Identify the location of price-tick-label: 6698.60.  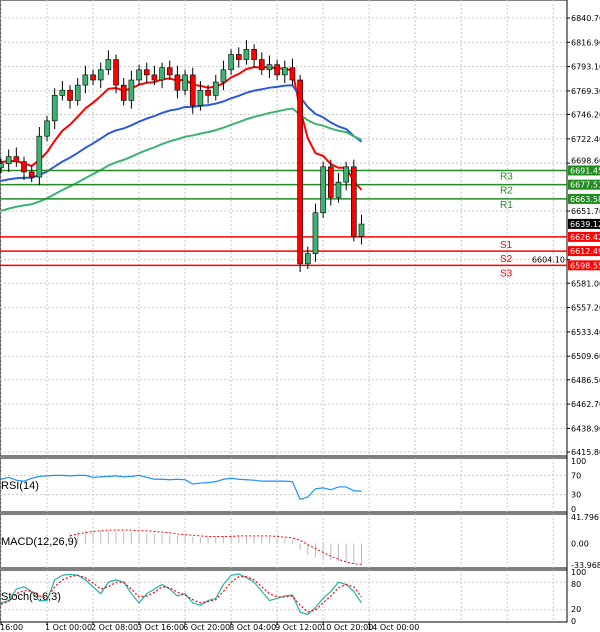
(585, 160).